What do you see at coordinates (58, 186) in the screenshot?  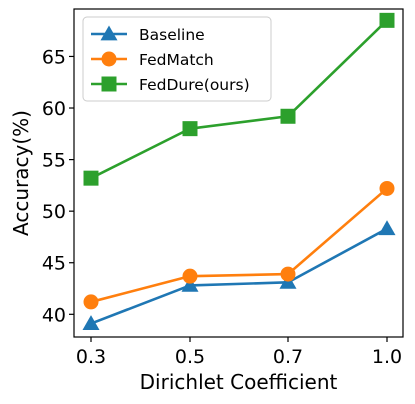 I see `y-axis-ticks: 40 45 50 55 60 65` at bounding box center [58, 186].